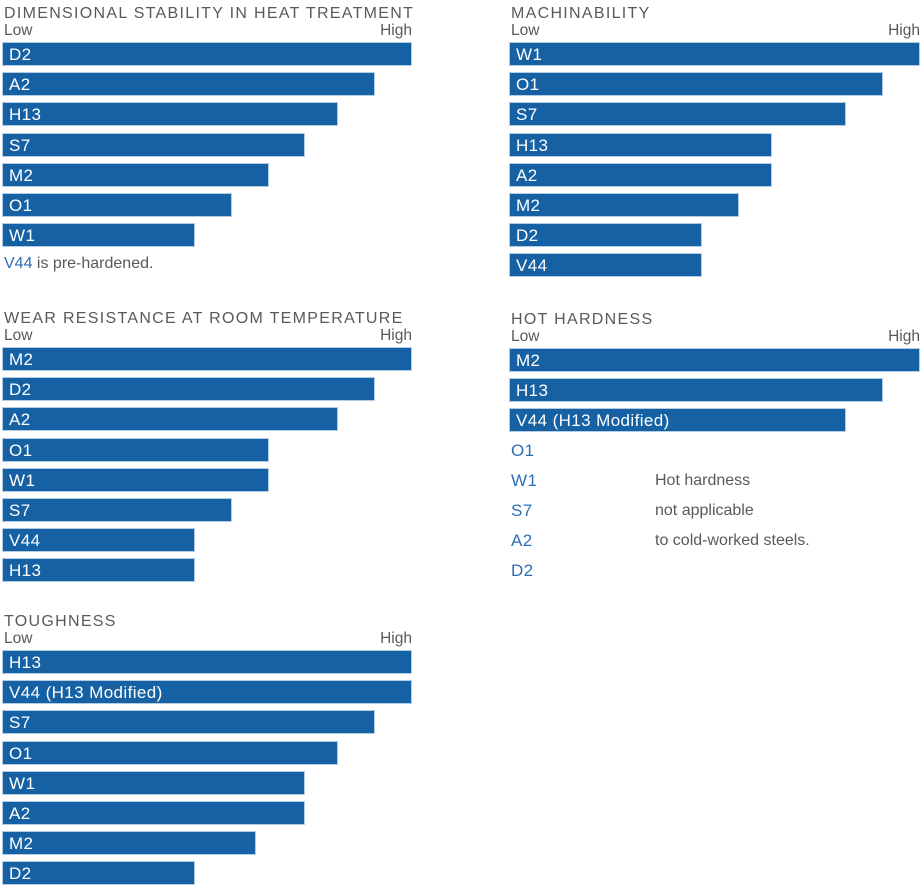 This screenshot has width=922, height=892. What do you see at coordinates (714, 160) in the screenshot?
I see `bars: W1 O1 S7 H13 A2 M2 D2 V44` at bounding box center [714, 160].